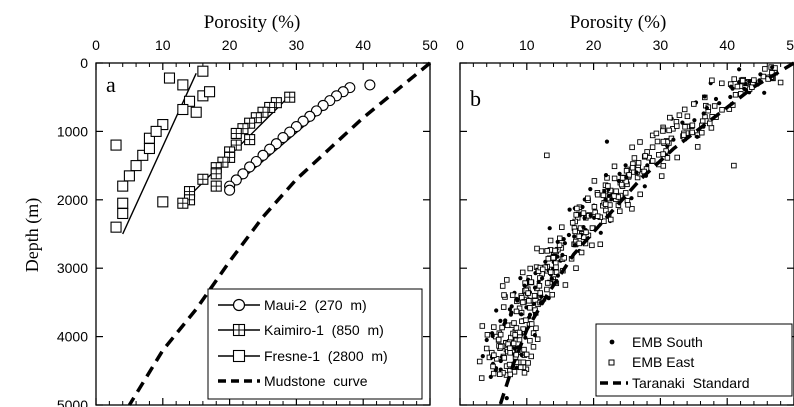 The height and width of the screenshot is (407, 794). I want to click on legend-emb-east-label: EMB East, so click(663, 362).